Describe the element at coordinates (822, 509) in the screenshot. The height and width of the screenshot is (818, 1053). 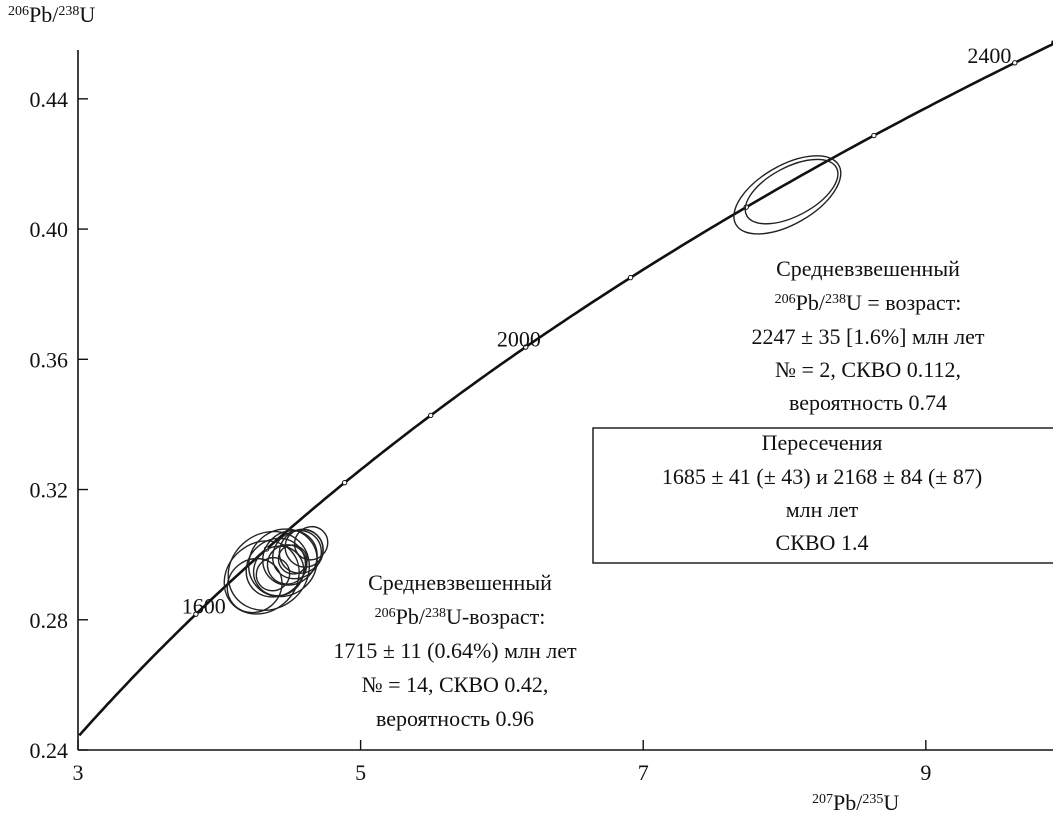
I see `box-line3: млн лет` at that location.